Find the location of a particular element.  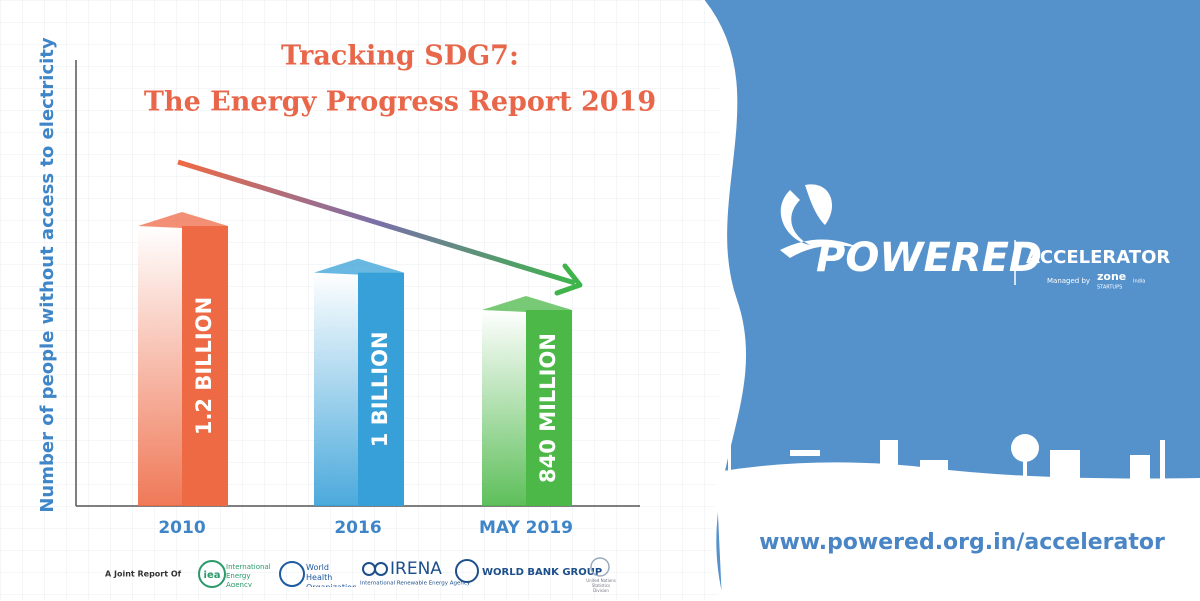

brand-logo is located at coordinates (820, 221).